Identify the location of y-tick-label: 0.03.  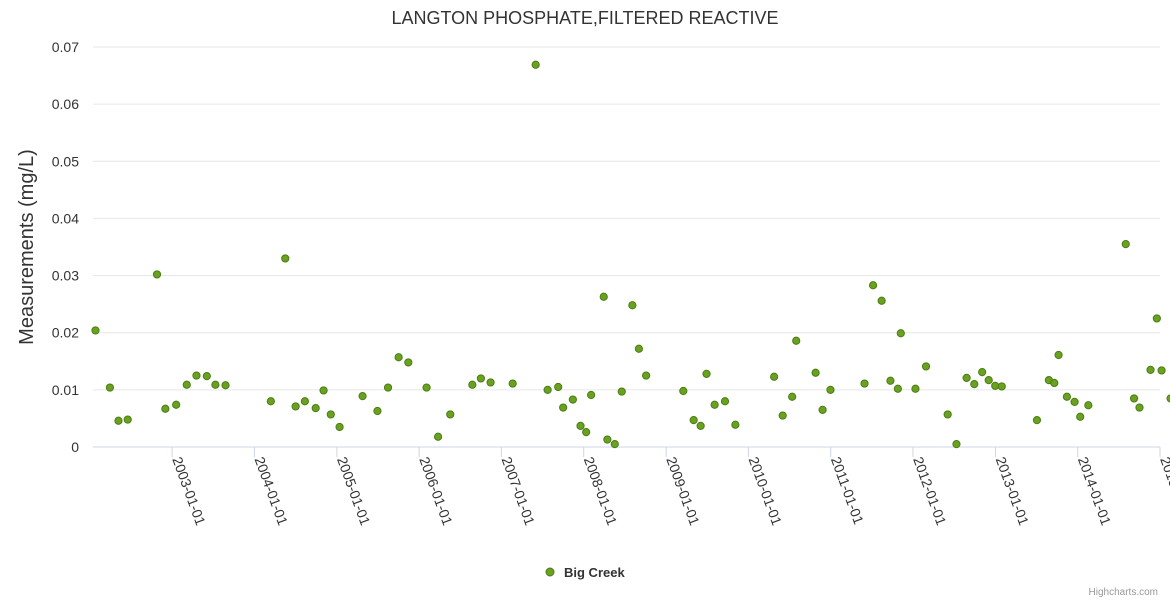
(65, 276).